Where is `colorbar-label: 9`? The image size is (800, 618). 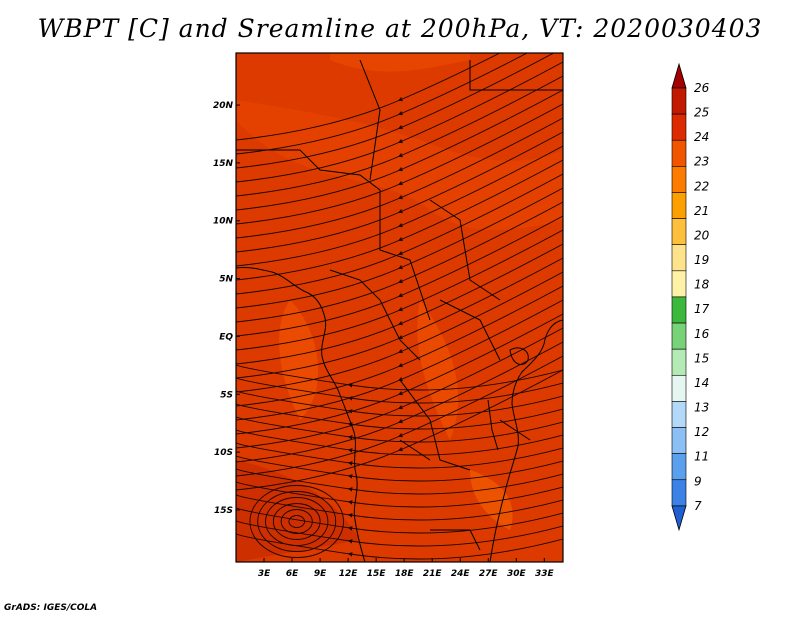 colorbar-label: 9 is located at coordinates (698, 481).